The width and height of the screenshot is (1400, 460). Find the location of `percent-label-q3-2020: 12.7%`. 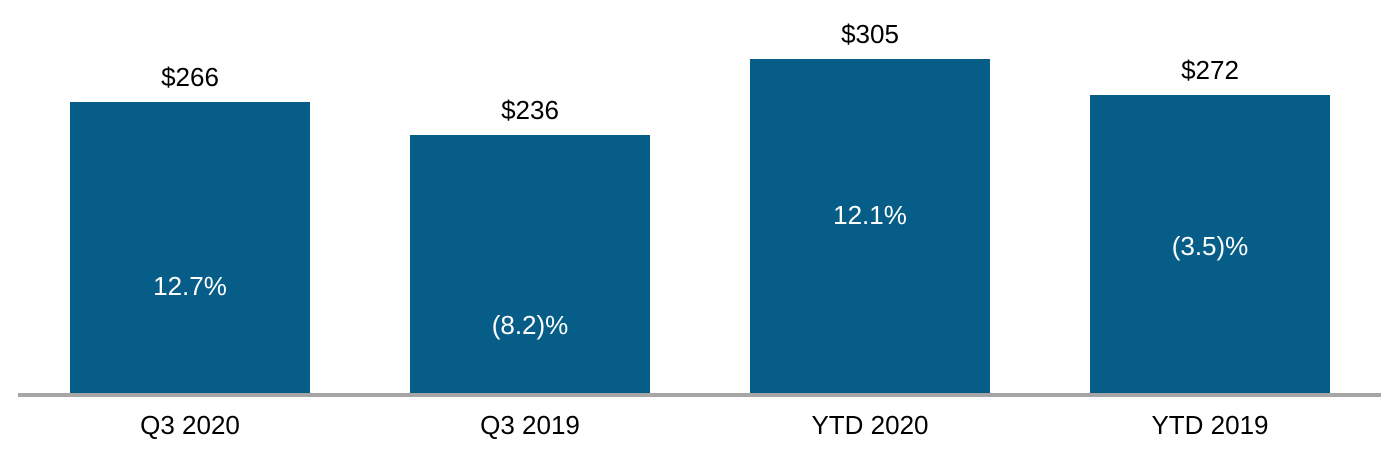

percent-label-q3-2020: 12.7% is located at coordinates (190, 286).